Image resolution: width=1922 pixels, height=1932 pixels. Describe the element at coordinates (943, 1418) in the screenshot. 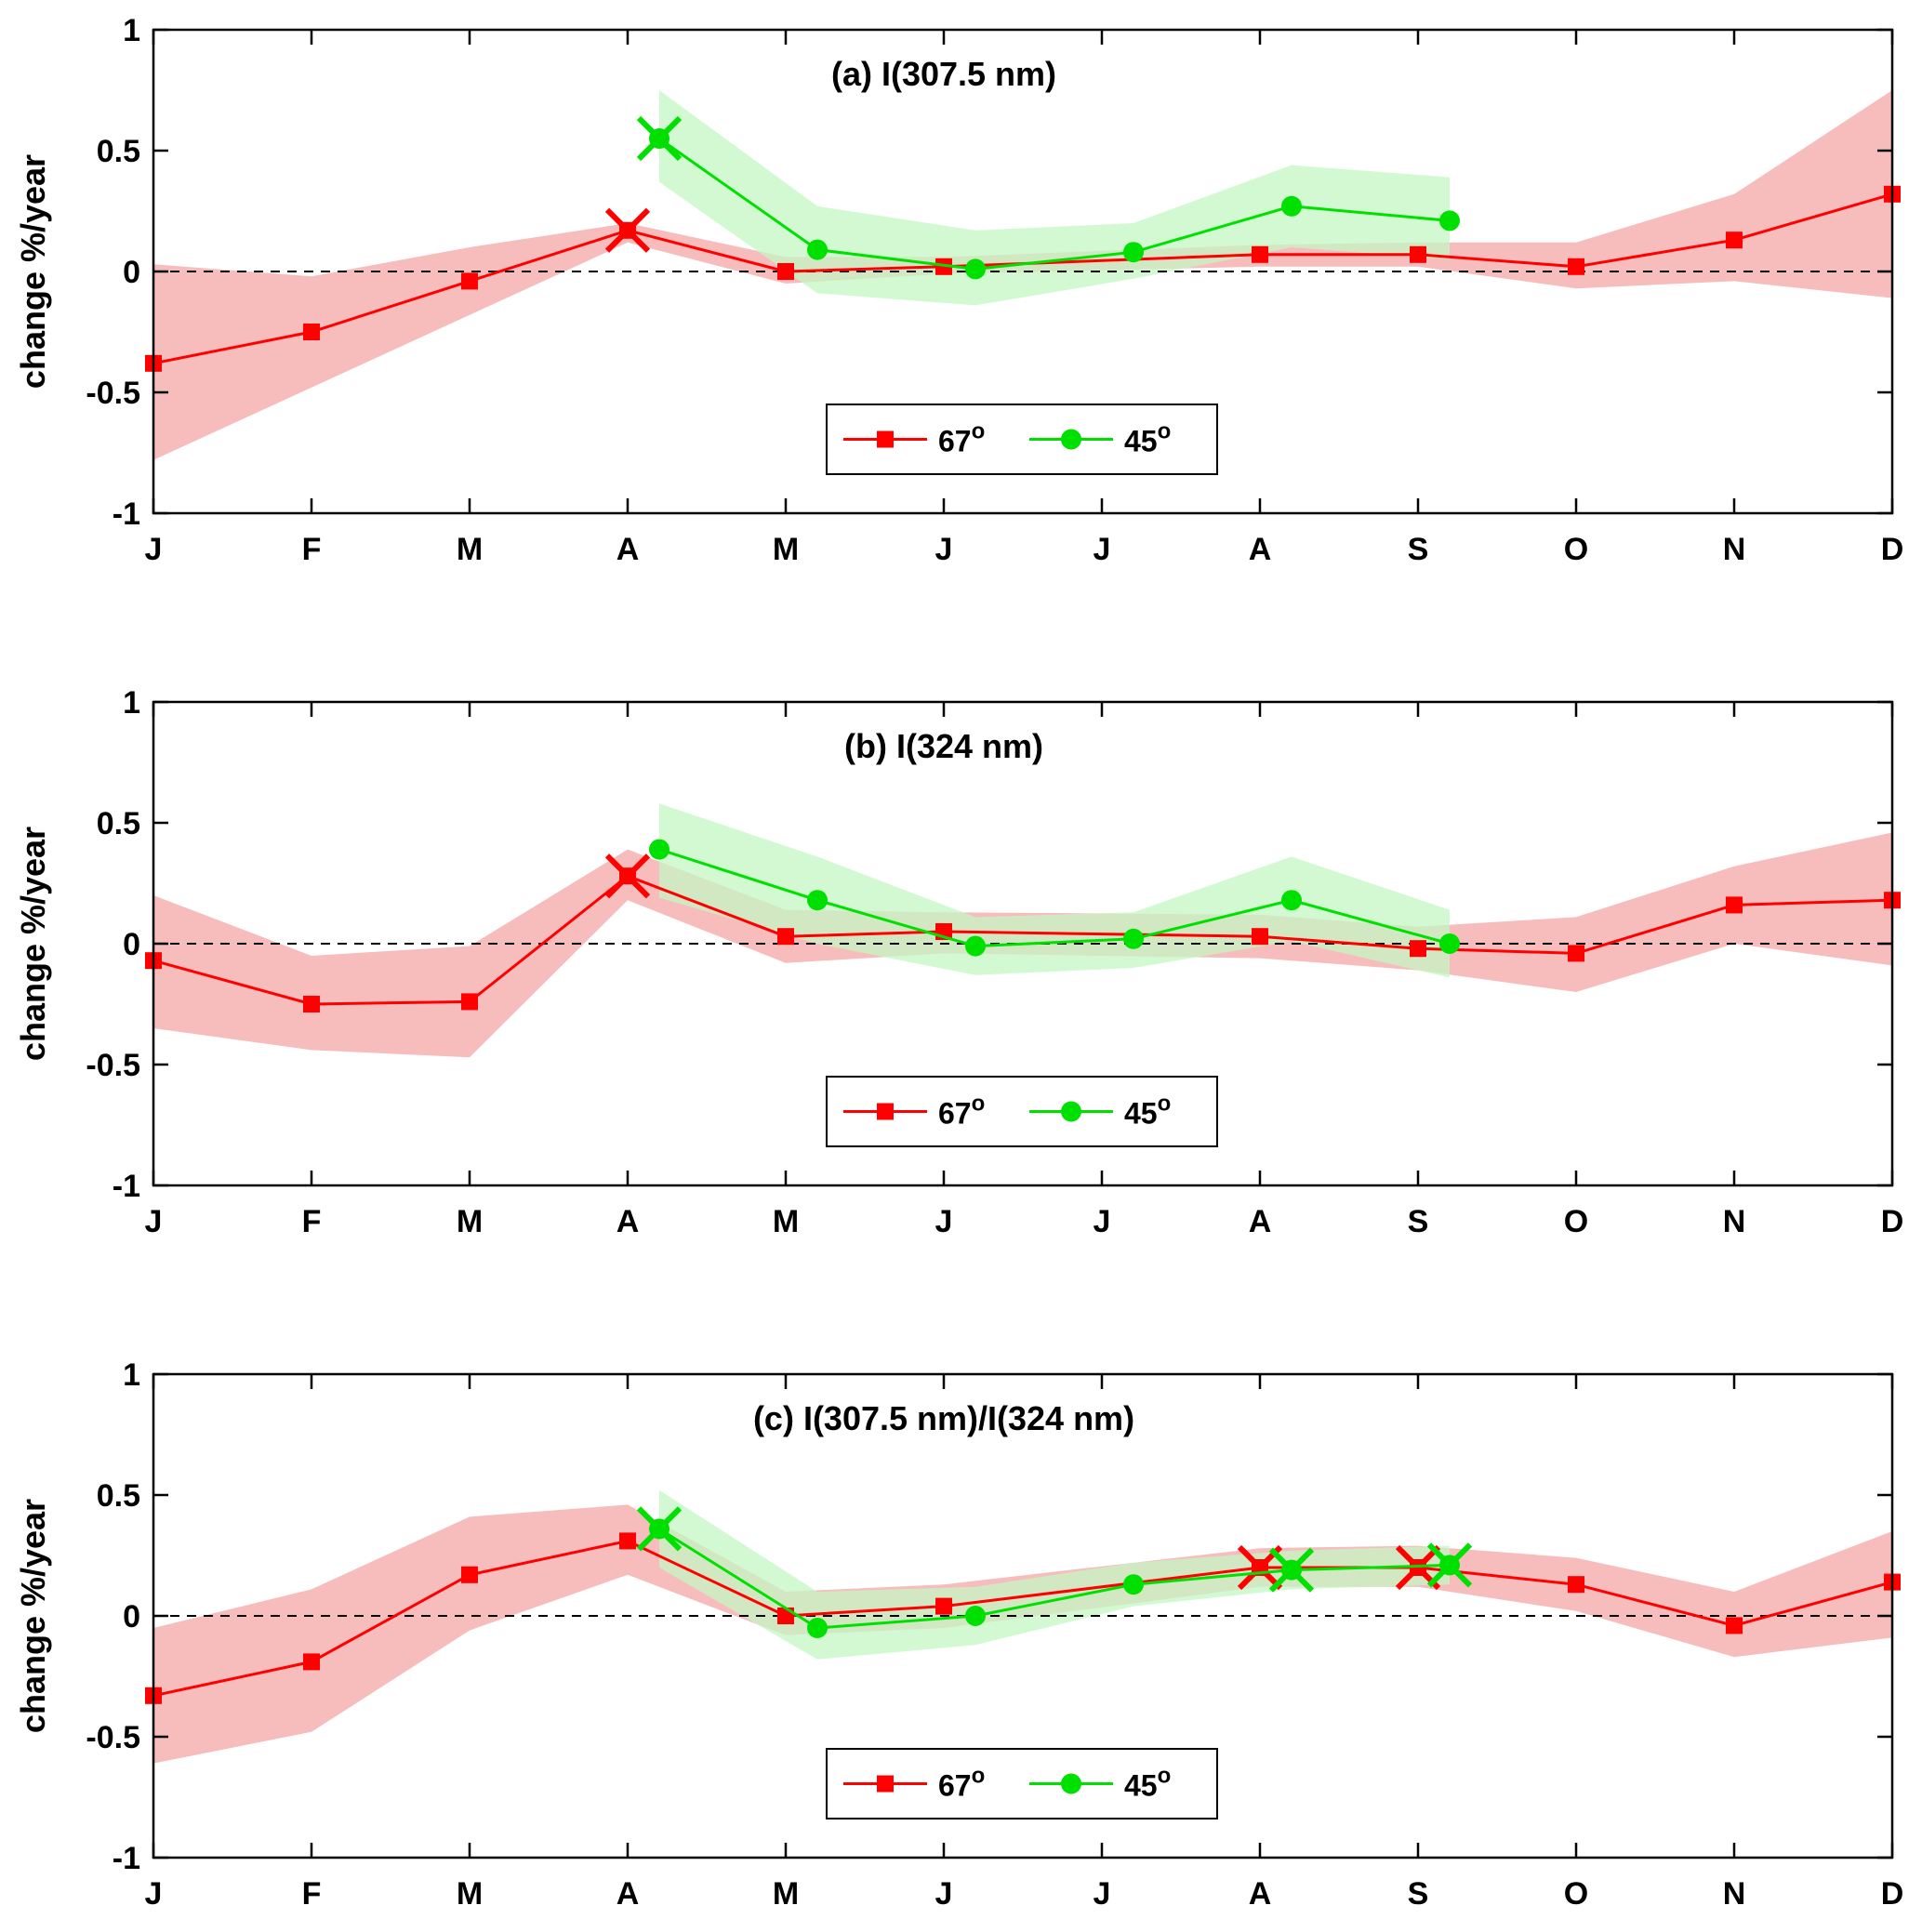

I see `panel-title: (c) I(307.5 nm)/I(324 nm)` at that location.